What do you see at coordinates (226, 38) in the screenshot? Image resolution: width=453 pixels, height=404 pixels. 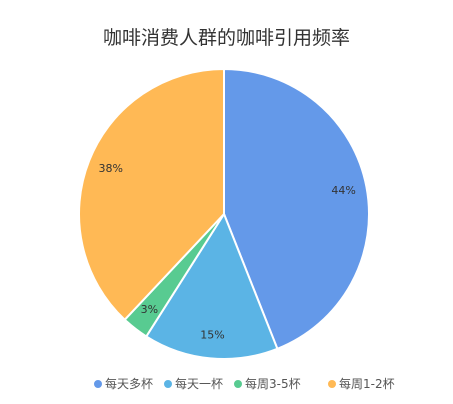 I see `chart-title: 咖啡消费人群的咖啡引用频率` at bounding box center [226, 38].